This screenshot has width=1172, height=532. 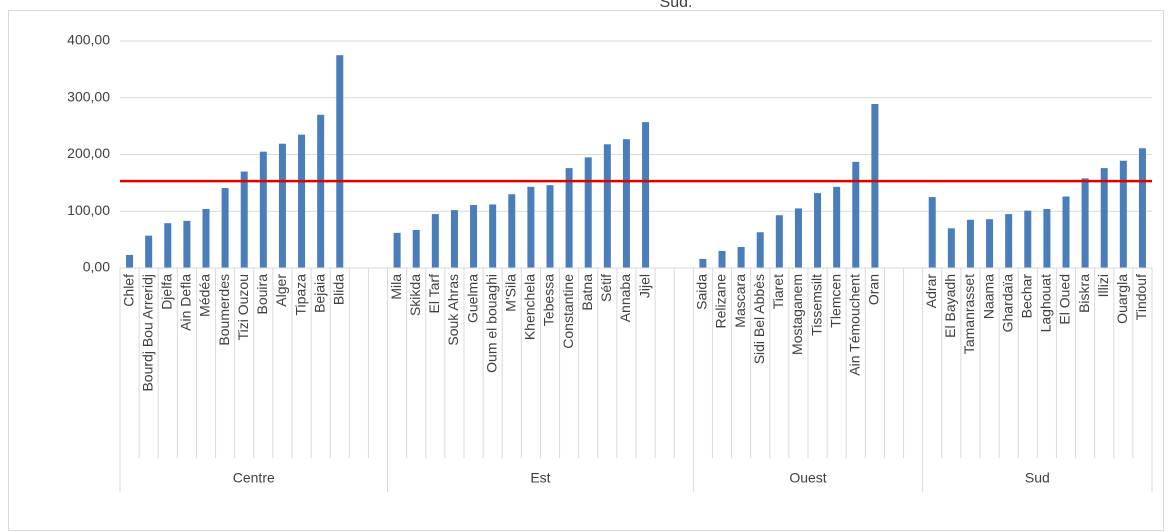 I want to click on y-tick-label: 100,00, so click(x=88, y=210).